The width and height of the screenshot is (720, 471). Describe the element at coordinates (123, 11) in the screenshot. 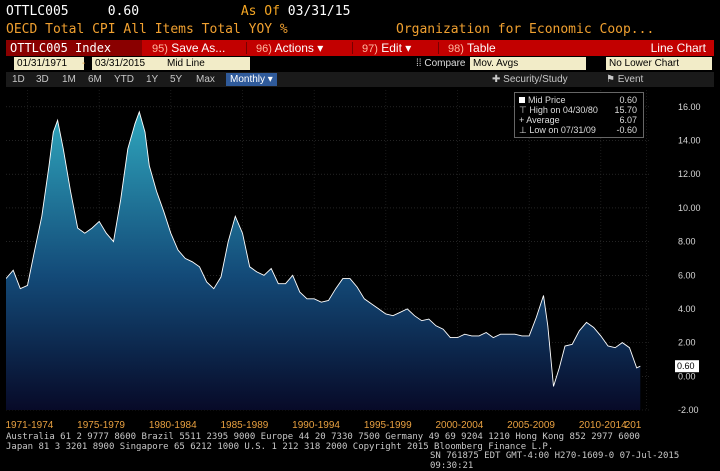

I see `price-value: 0.60` at that location.